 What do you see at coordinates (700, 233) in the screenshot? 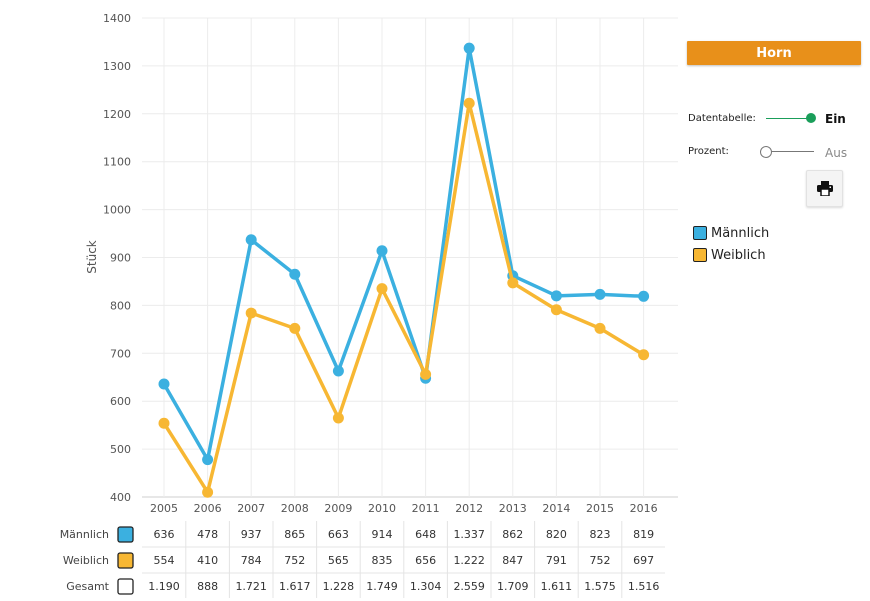
I see `legend-swatch` at bounding box center [700, 233].